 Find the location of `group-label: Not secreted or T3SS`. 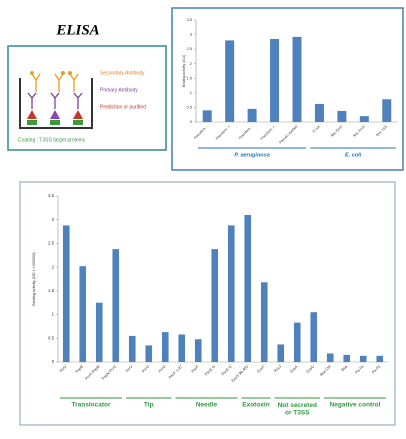

group-label: Not secreted or T3SS is located at coordinates (297, 409).